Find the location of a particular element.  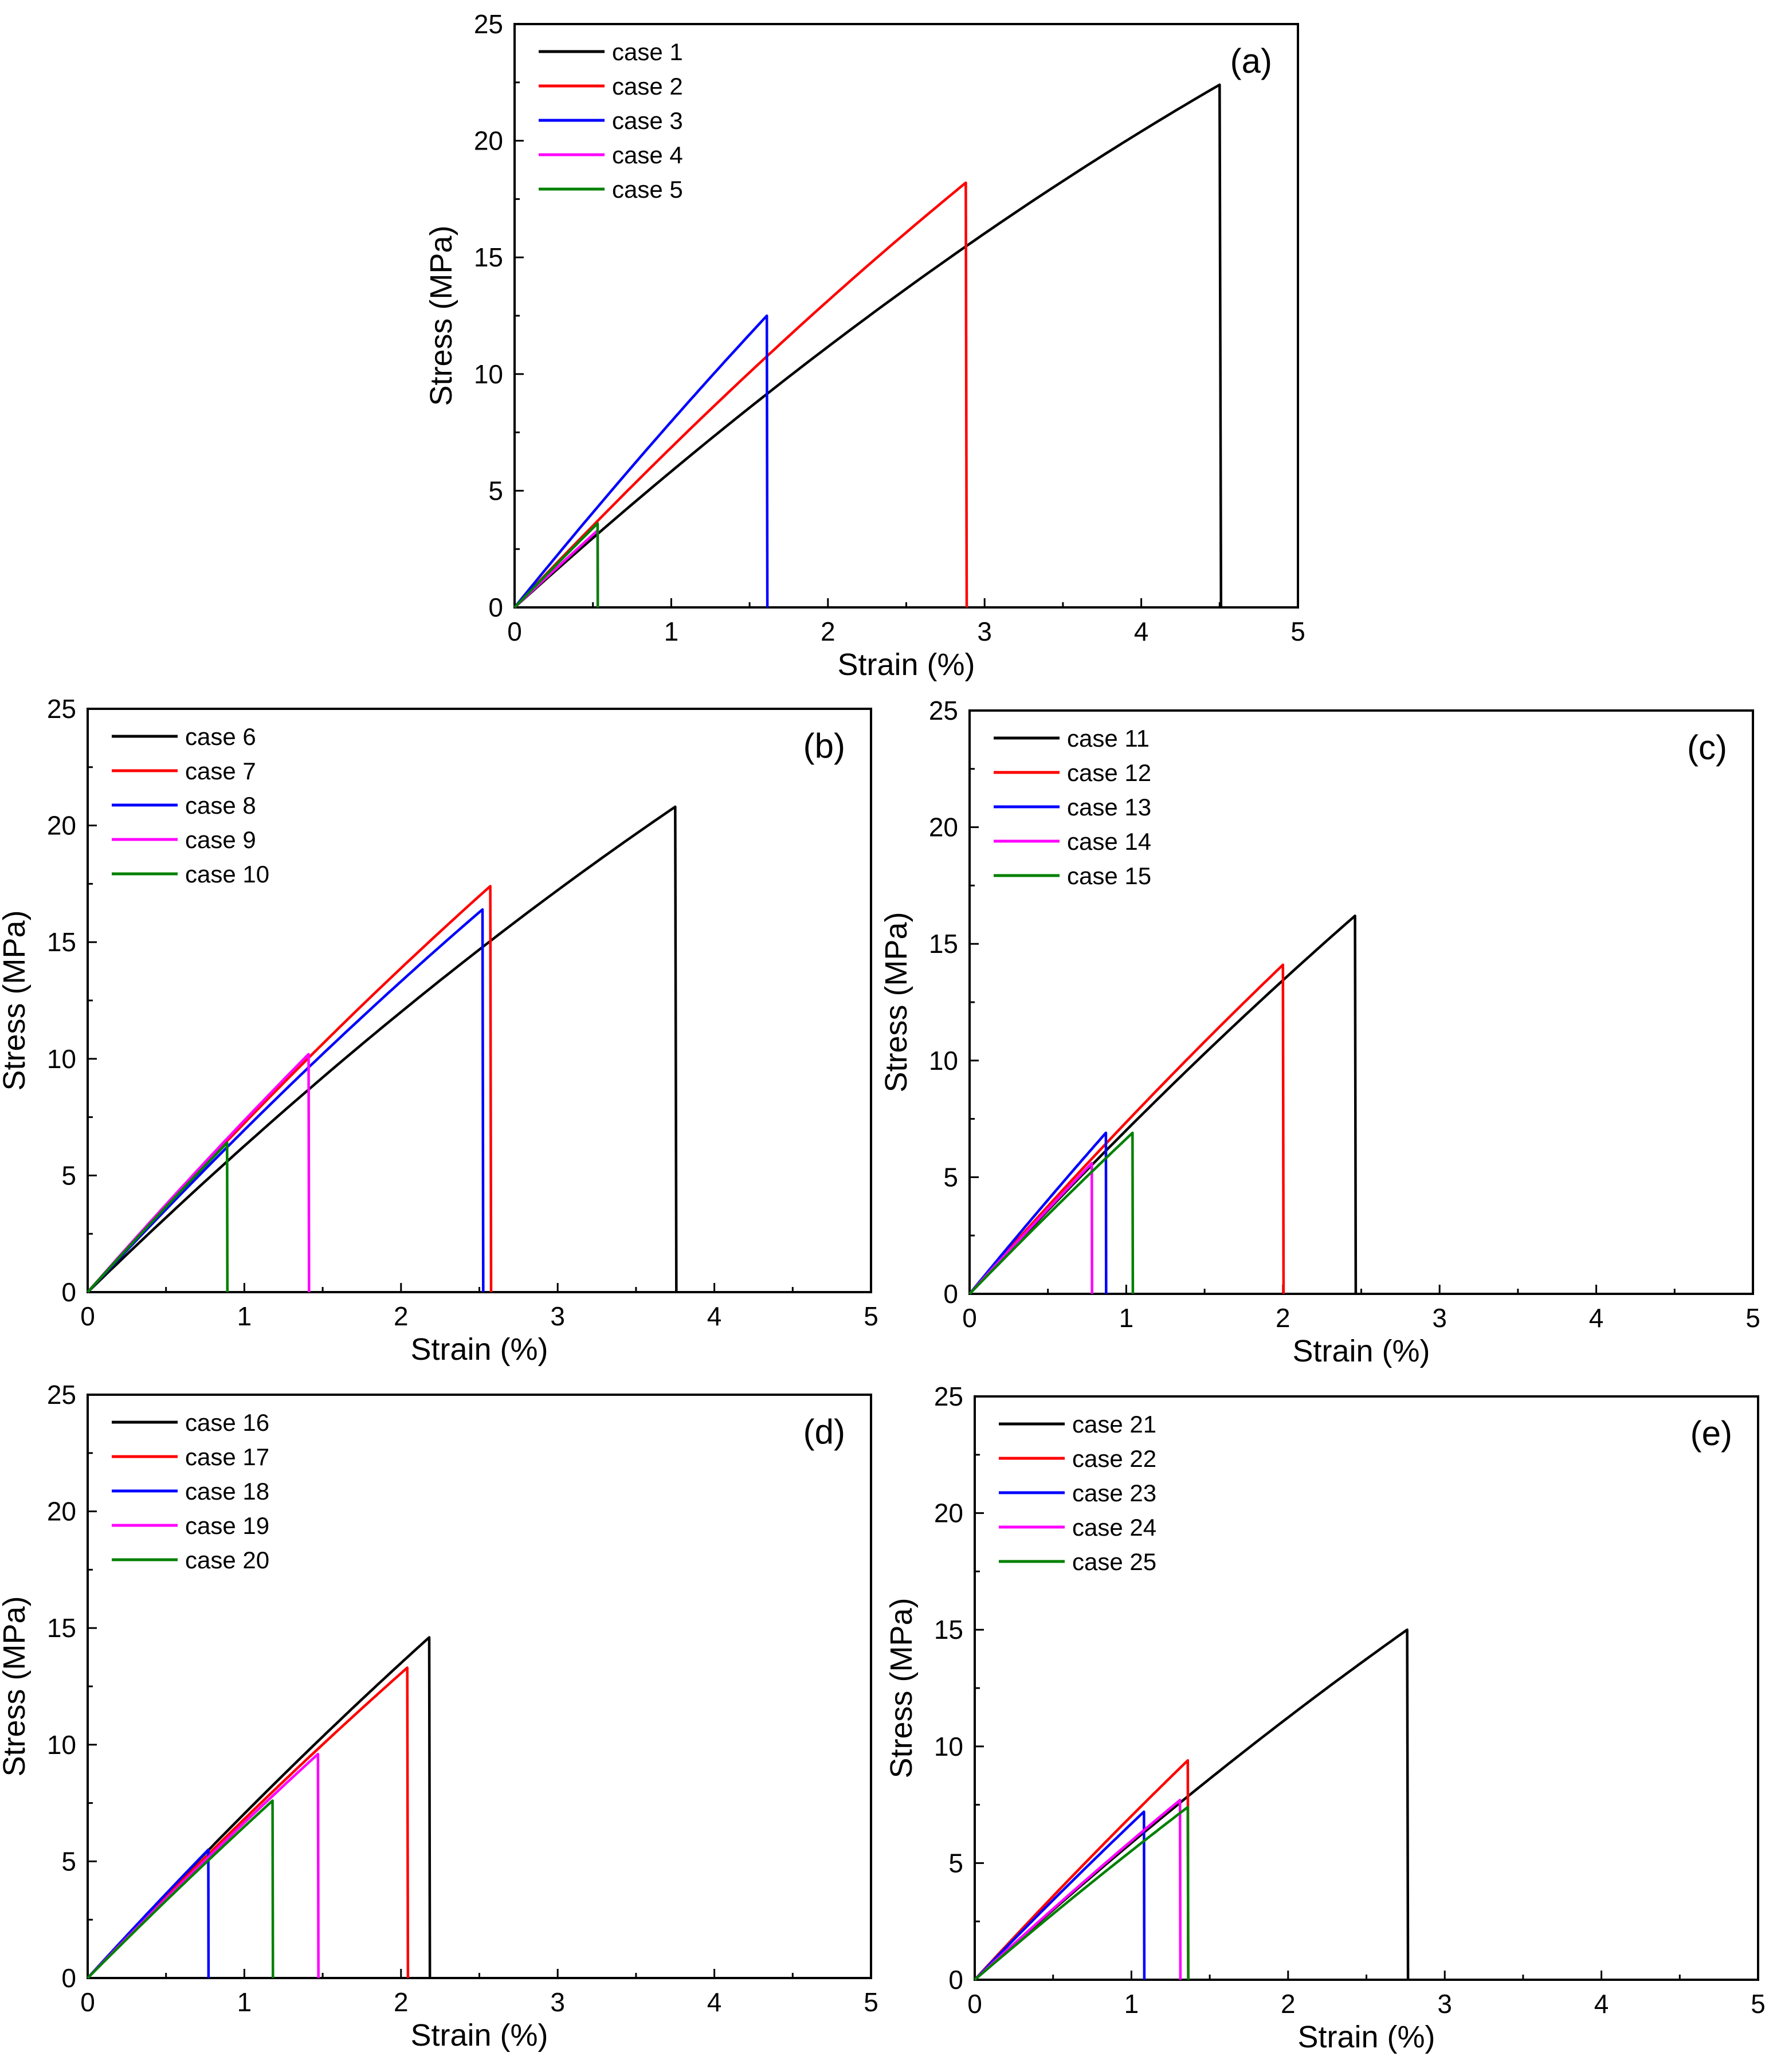

legend-label: case 24 is located at coordinates (1114, 1527).